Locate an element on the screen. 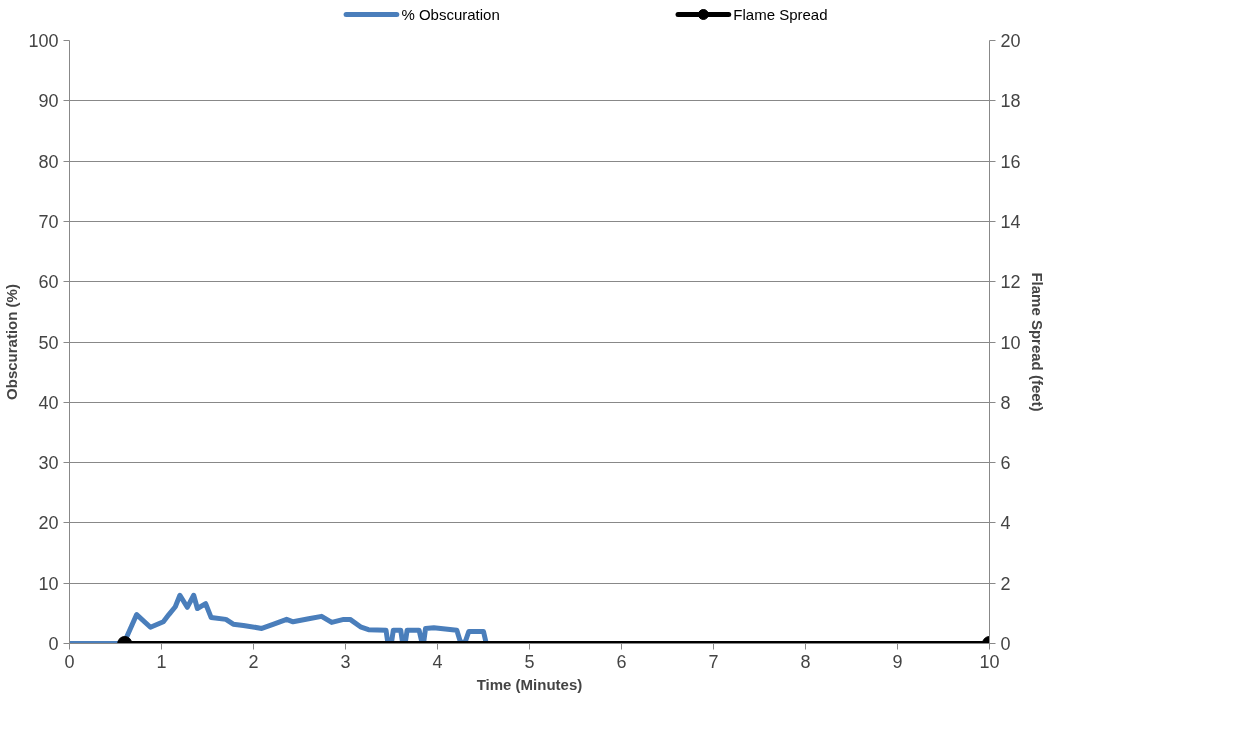 This screenshot has height=754, width=1238. y2-tick-label: 0 is located at coordinates (1005, 644).